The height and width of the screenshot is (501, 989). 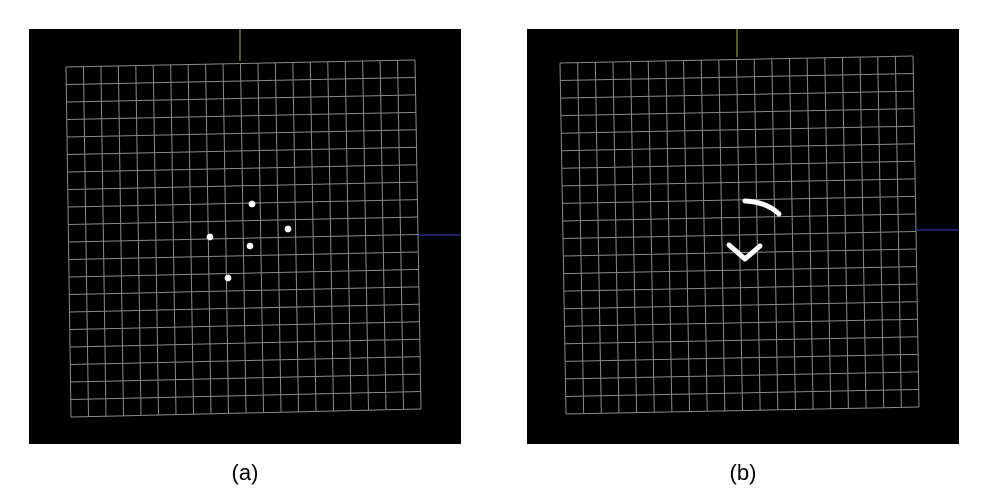 What do you see at coordinates (245, 472) in the screenshot?
I see `panel-a-caption: (a)` at bounding box center [245, 472].